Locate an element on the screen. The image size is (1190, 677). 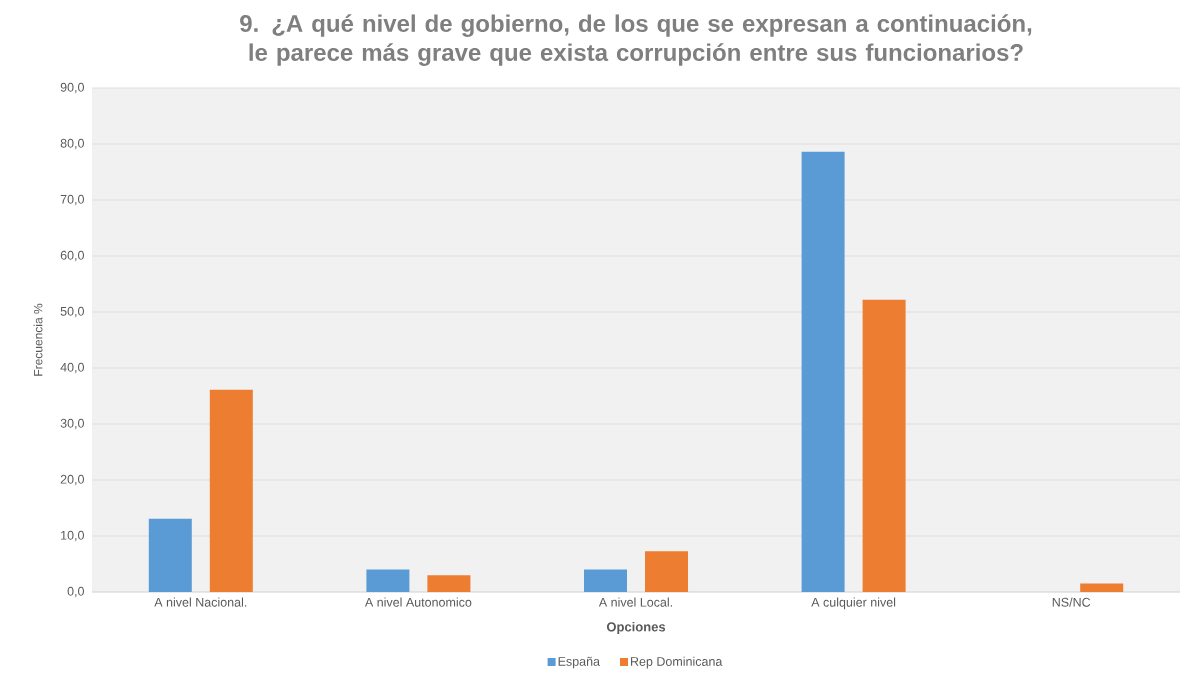
legend-label: Rep Dominicana is located at coordinates (677, 662).